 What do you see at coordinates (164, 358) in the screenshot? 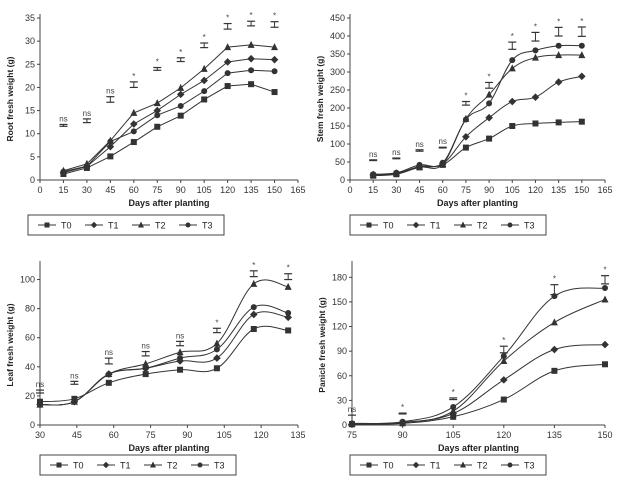
I see `series-line-t1` at bounding box center [164, 358].